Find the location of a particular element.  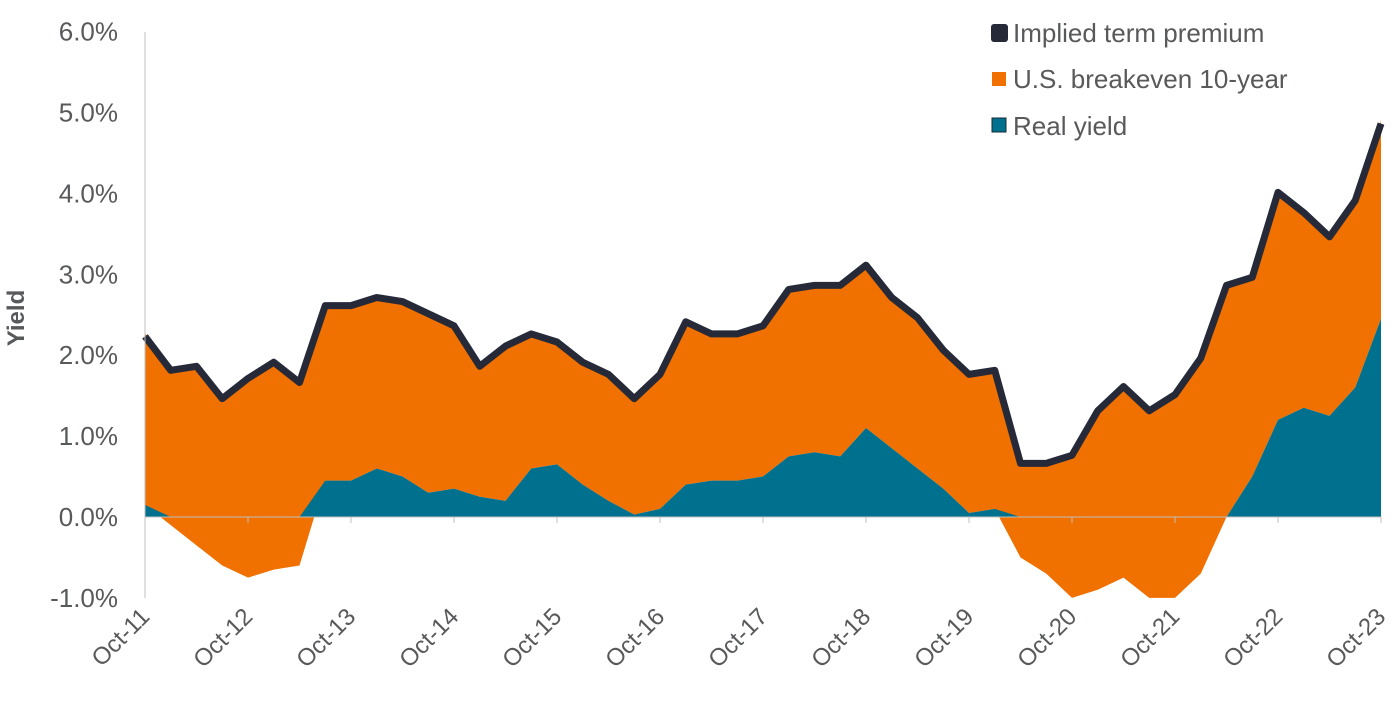

y-tick-label: -1.0% is located at coordinates (84, 598).